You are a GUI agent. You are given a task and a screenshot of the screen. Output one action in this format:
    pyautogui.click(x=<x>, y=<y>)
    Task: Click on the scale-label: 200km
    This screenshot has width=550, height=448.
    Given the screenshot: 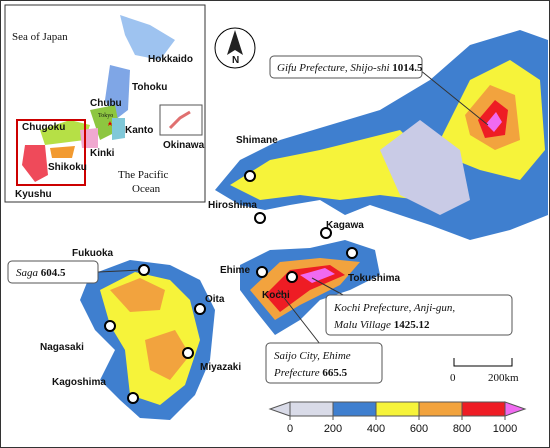 What is the action you would take?
    pyautogui.click(x=503, y=378)
    